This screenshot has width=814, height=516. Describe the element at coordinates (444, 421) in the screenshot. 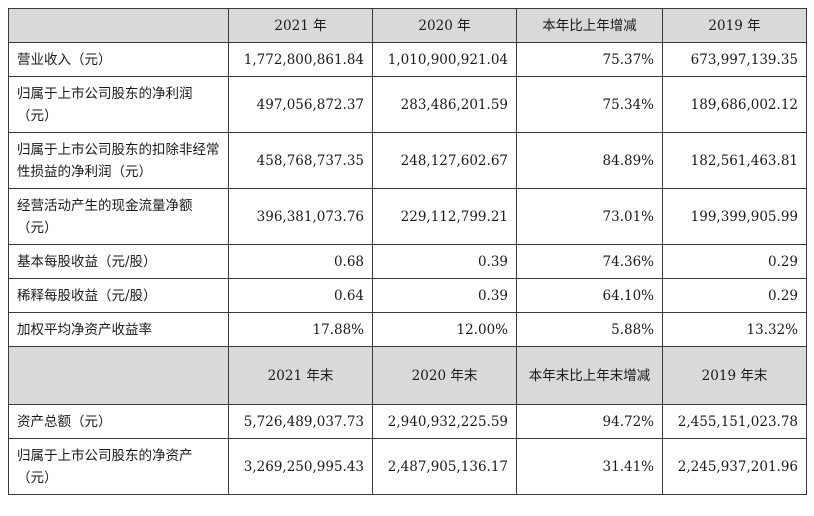

I see `cell-value: 2,940,932,225.59` at that location.